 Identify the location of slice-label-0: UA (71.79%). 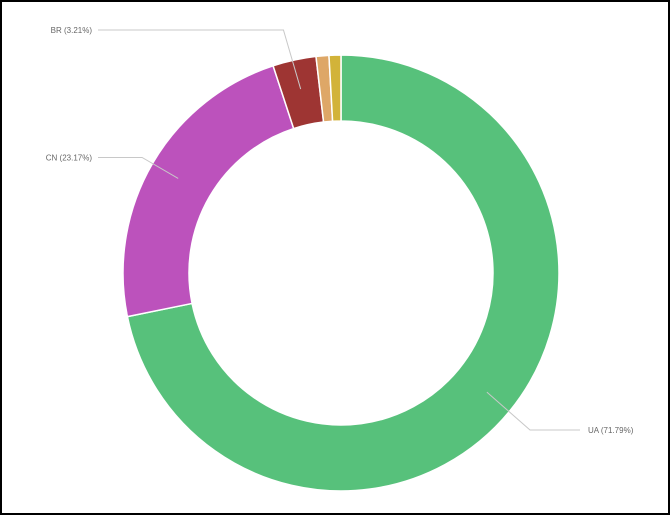
(611, 430).